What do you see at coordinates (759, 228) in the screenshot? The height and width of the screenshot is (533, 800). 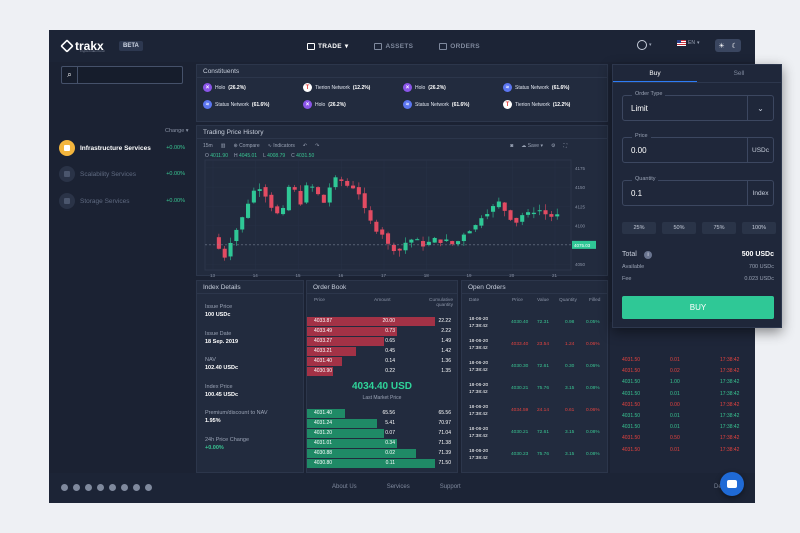 I see `pct-100-button: 100%` at bounding box center [759, 228].